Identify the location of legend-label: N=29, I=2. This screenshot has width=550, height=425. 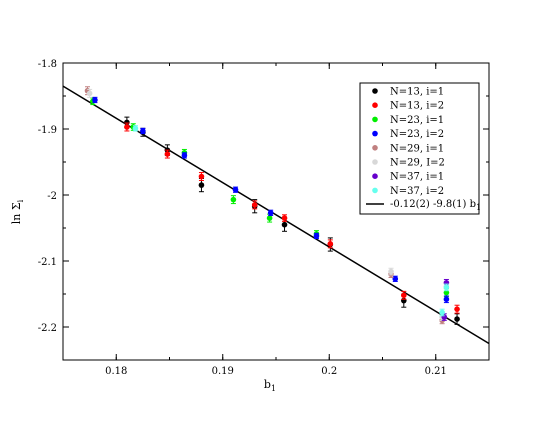
(417, 163).